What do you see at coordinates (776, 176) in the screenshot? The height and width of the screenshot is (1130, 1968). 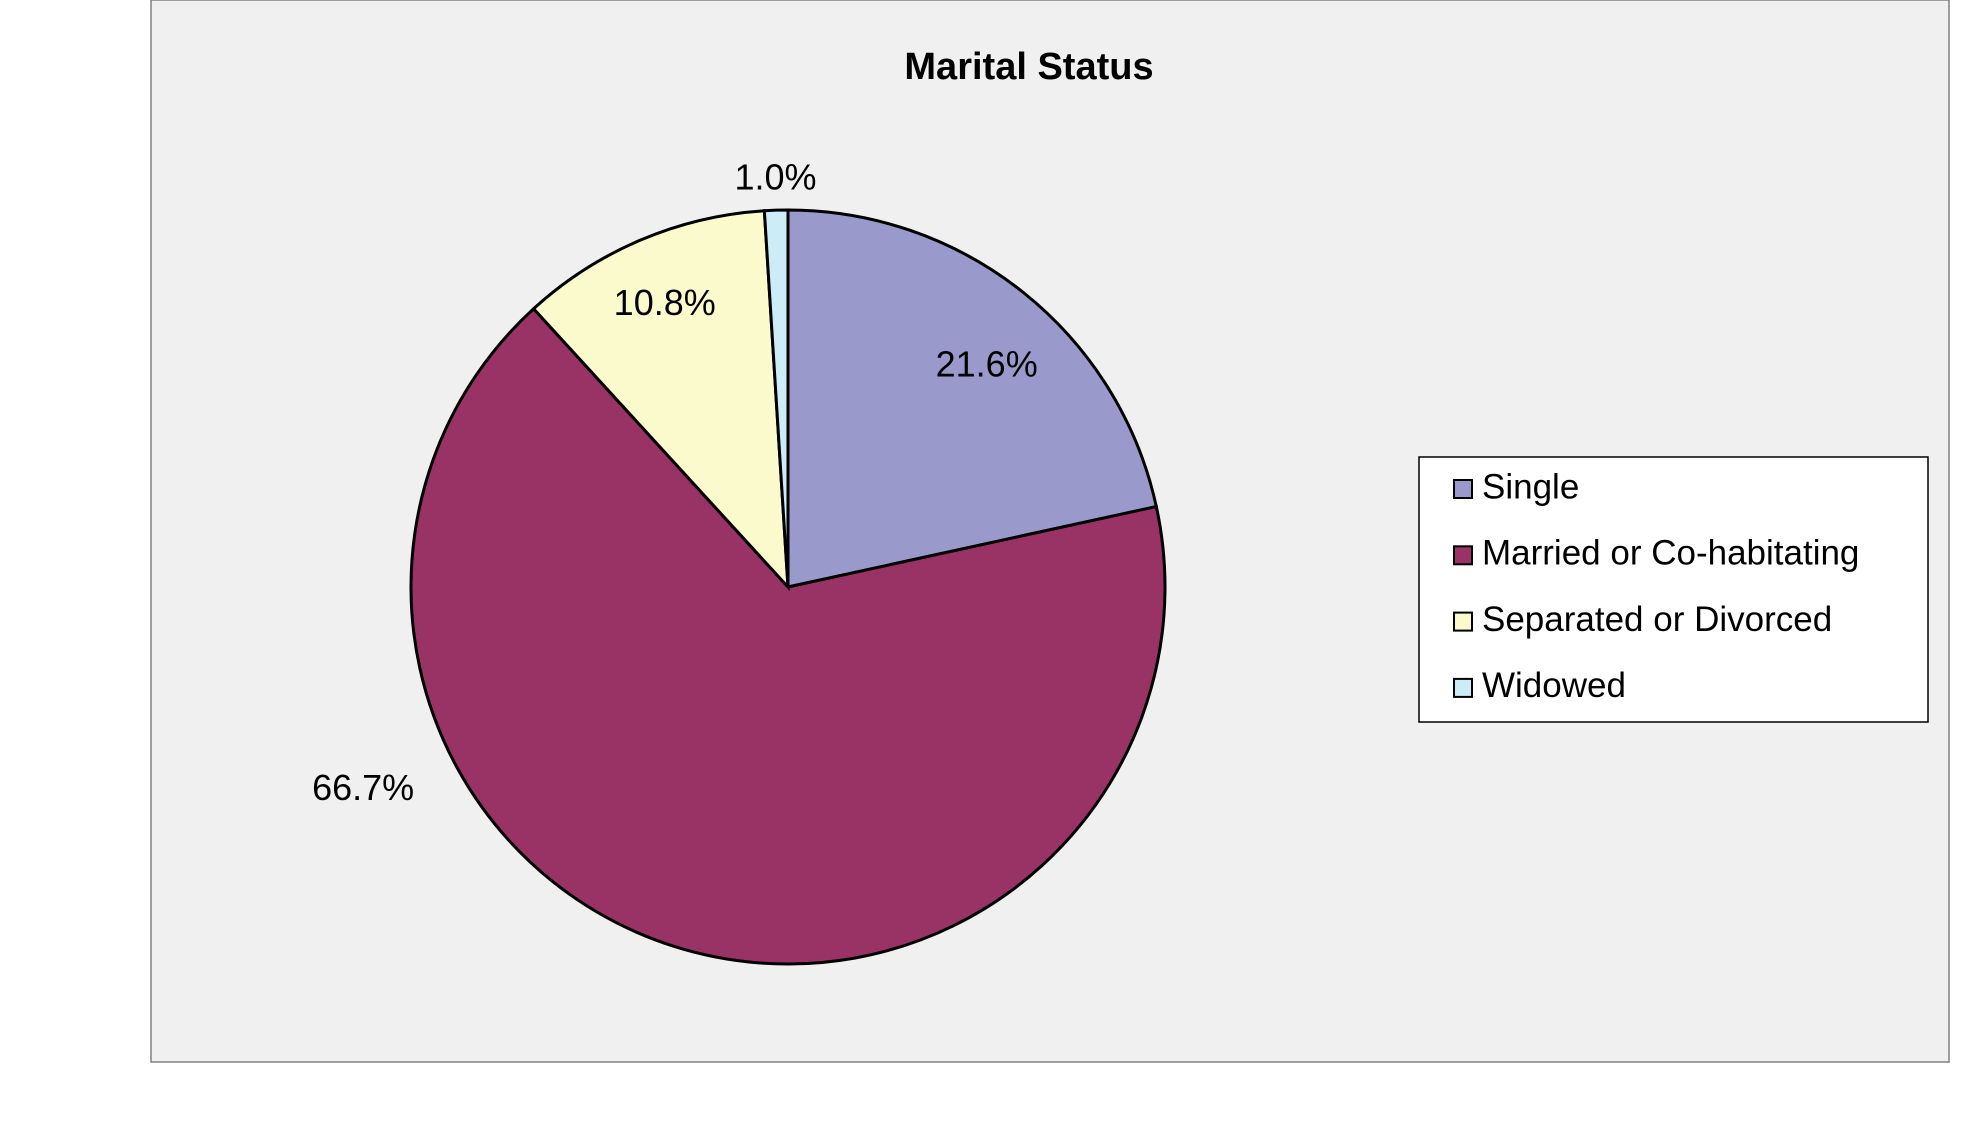 I see `data-label: 1.0%` at bounding box center [776, 176].